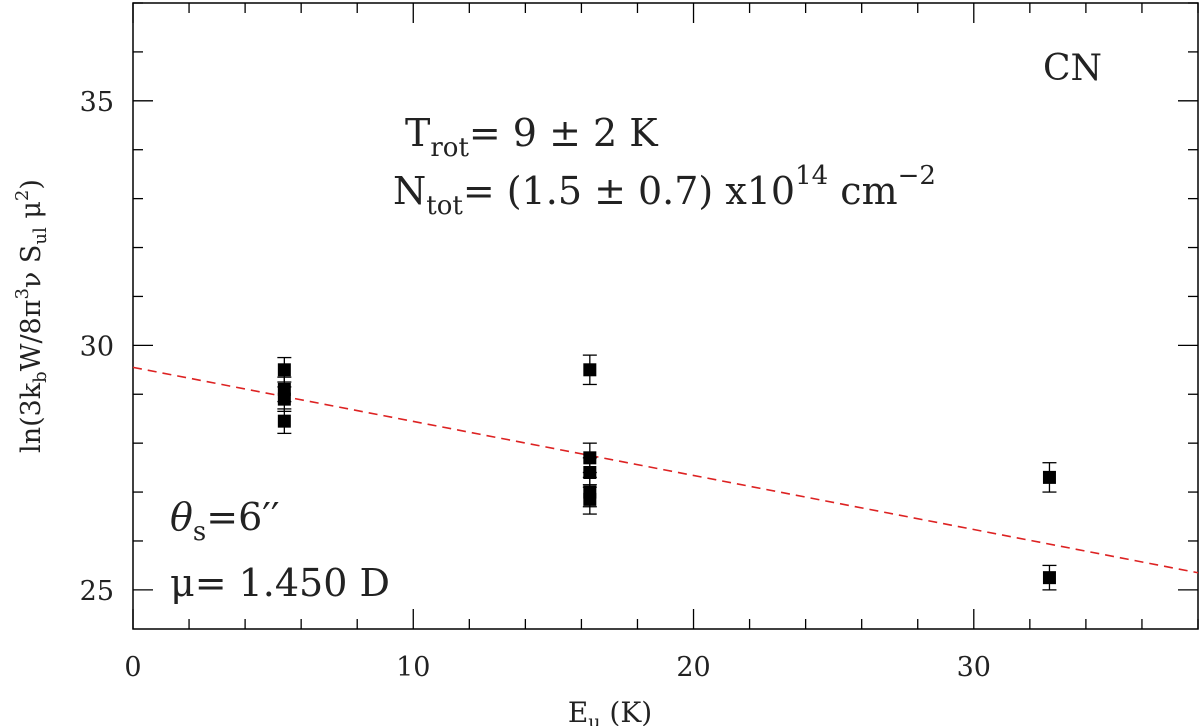 The width and height of the screenshot is (1200, 726). I want to click on ntot-unit-sup: −2, so click(917, 176).